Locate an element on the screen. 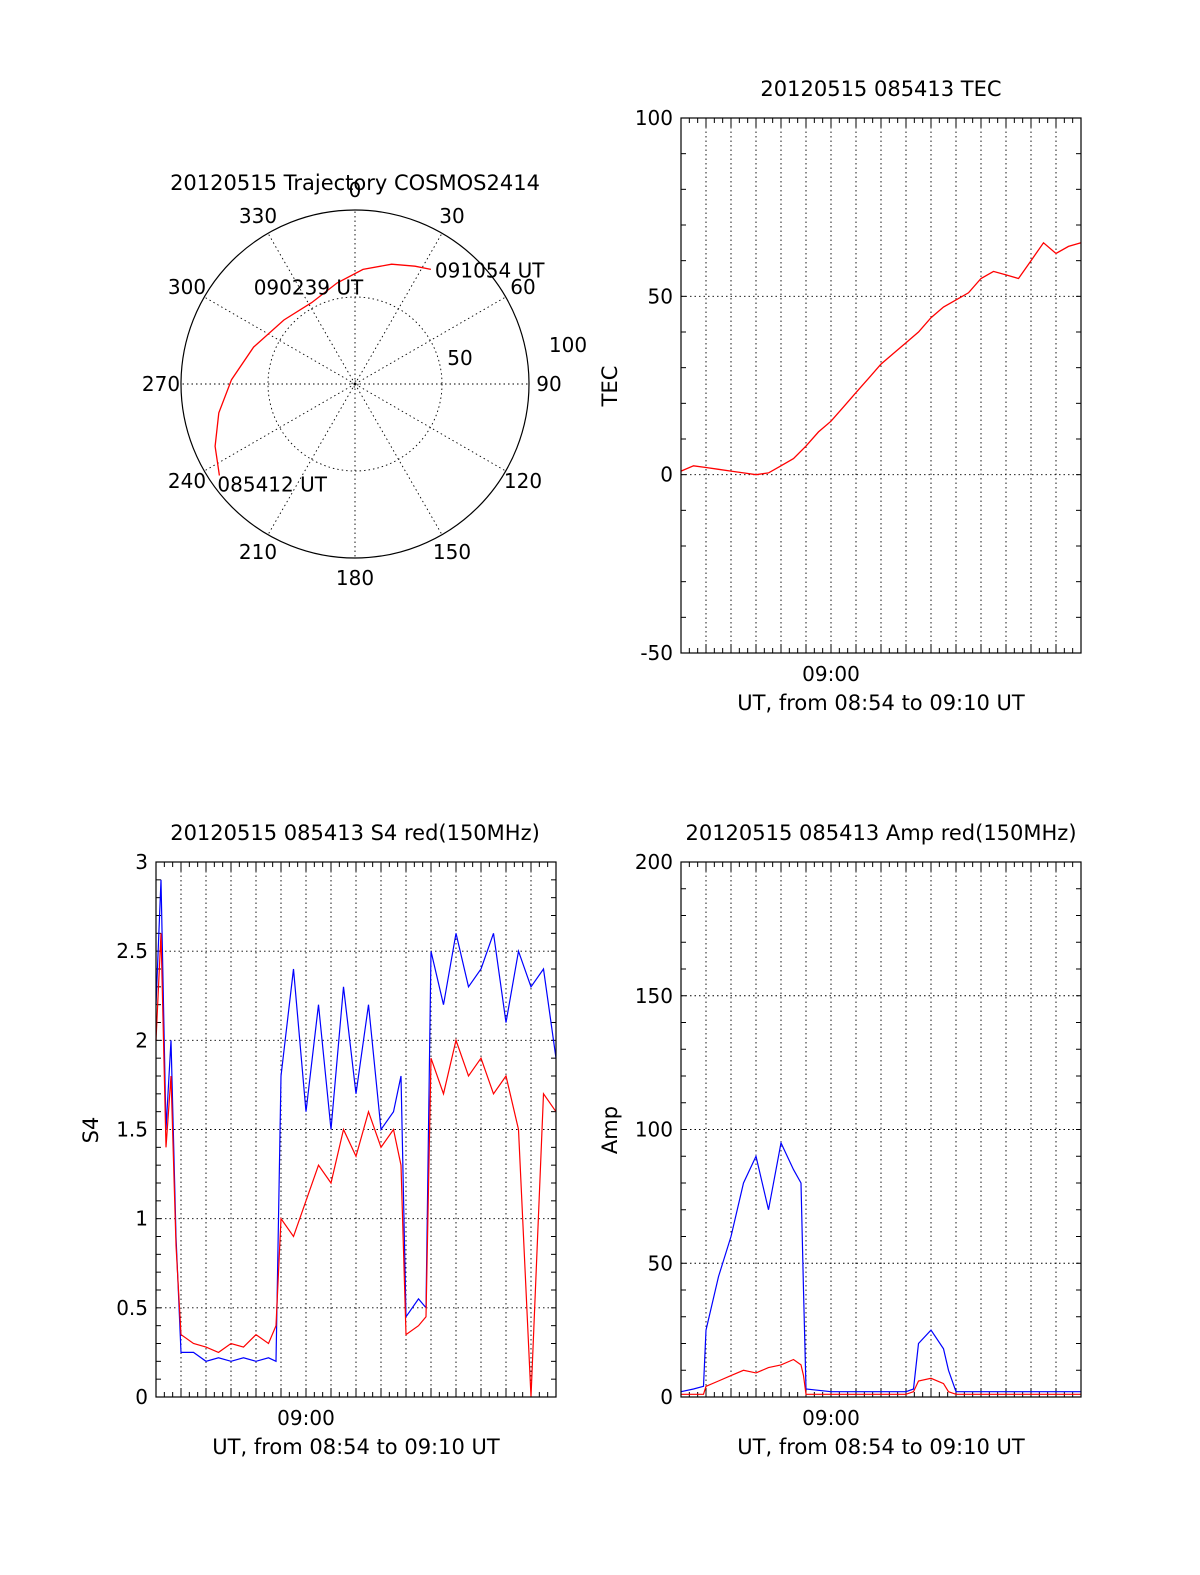 The height and width of the screenshot is (1575, 1200). tec-ytick-label: 100 is located at coordinates (654, 118).